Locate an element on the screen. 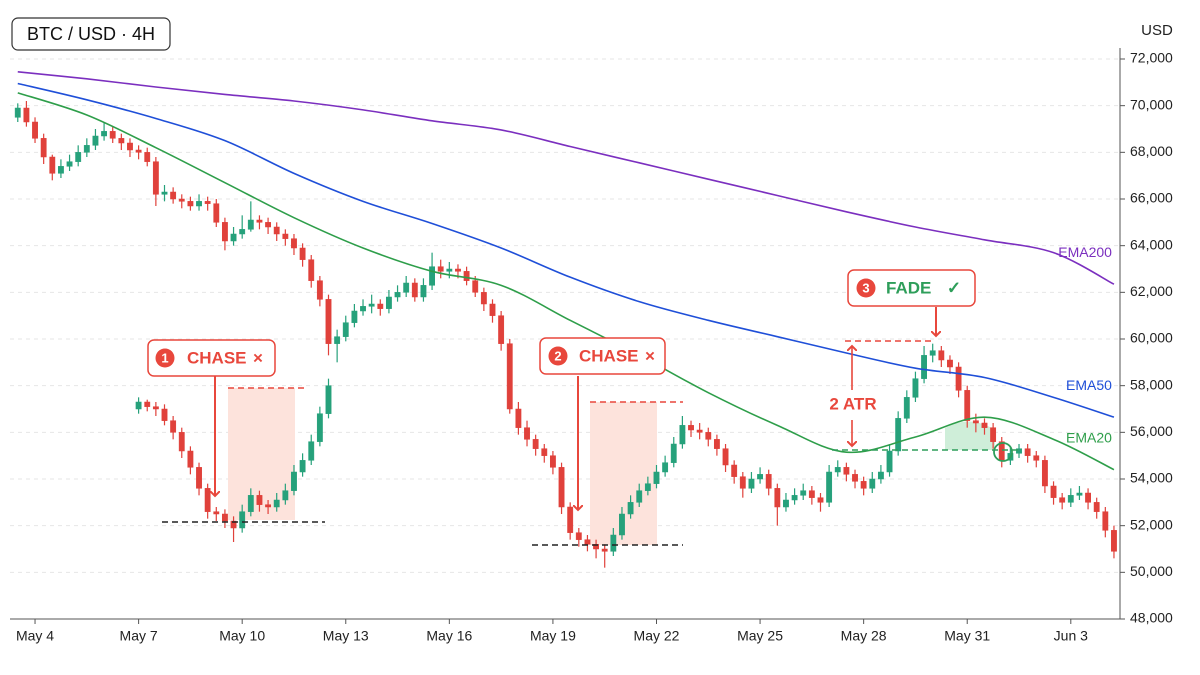 The width and height of the screenshot is (1200, 675). x-tick-label: May 25 is located at coordinates (760, 636).